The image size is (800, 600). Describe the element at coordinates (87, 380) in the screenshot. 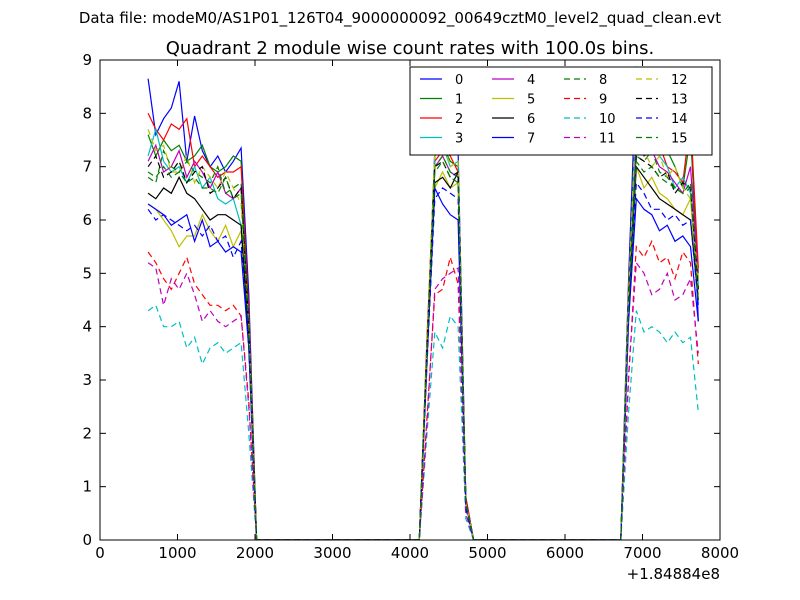

I see `y-tick-label: 3` at that location.